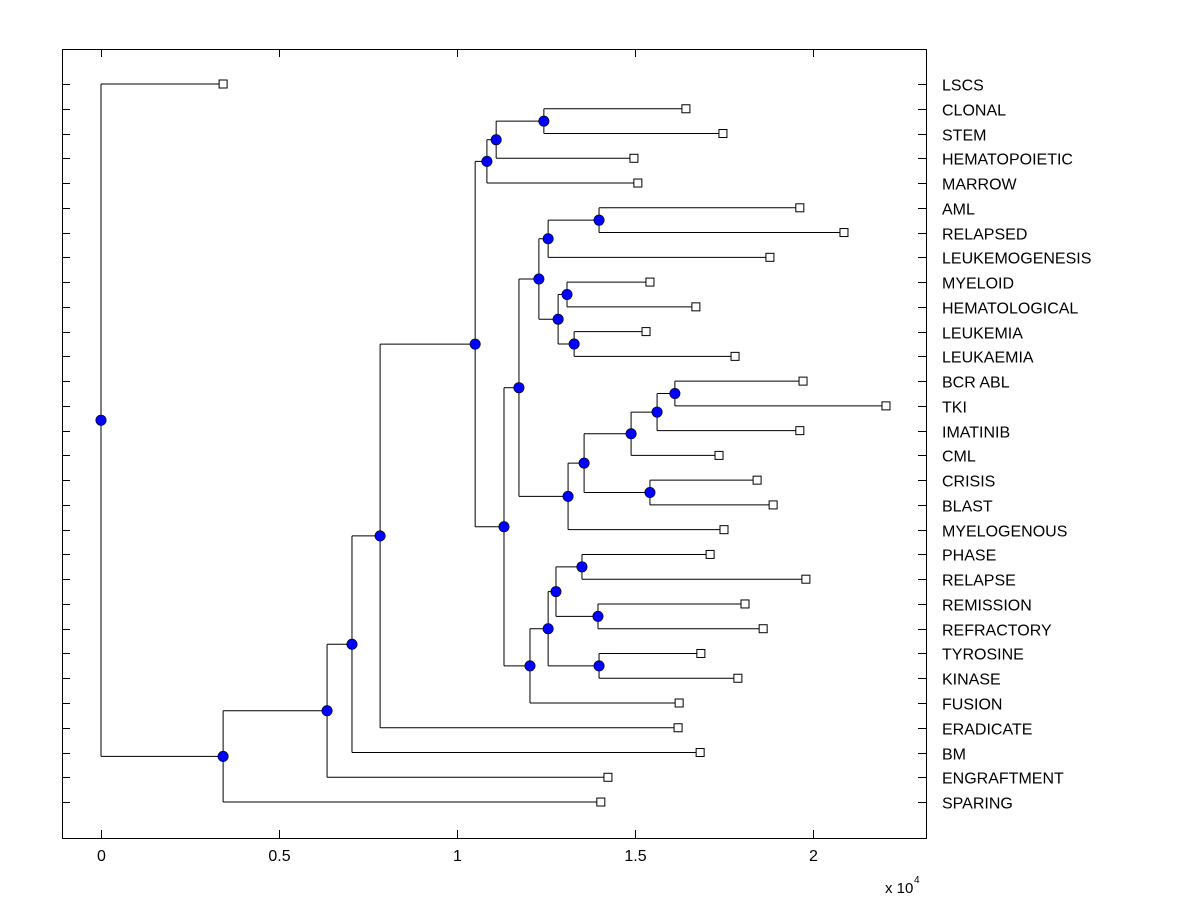  Describe the element at coordinates (977, 804) in the screenshot. I see `leaf-label: SPARING` at that location.